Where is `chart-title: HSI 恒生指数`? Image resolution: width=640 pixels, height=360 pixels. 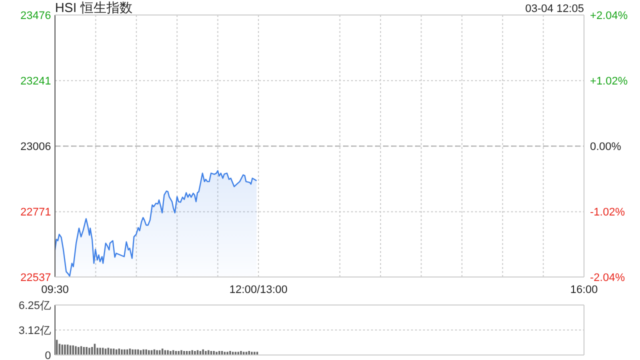
chart-title: HSI 恒生指数 is located at coordinates (93, 7).